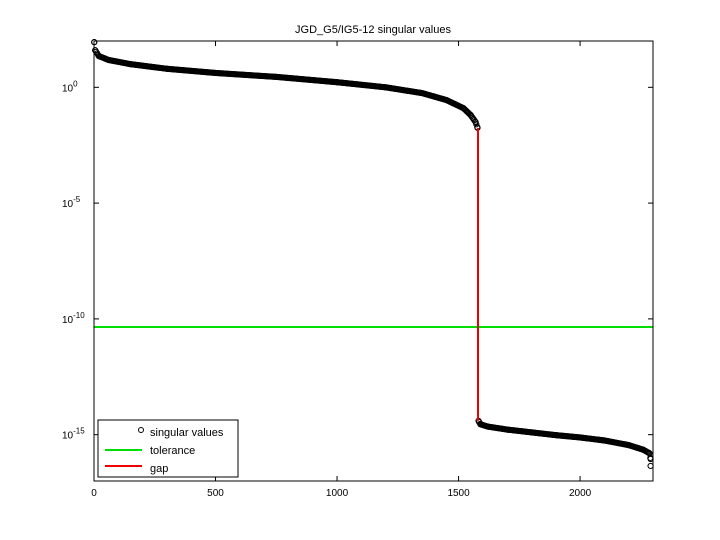  What do you see at coordinates (215, 493) in the screenshot?
I see `x-tick-label: 500` at bounding box center [215, 493].